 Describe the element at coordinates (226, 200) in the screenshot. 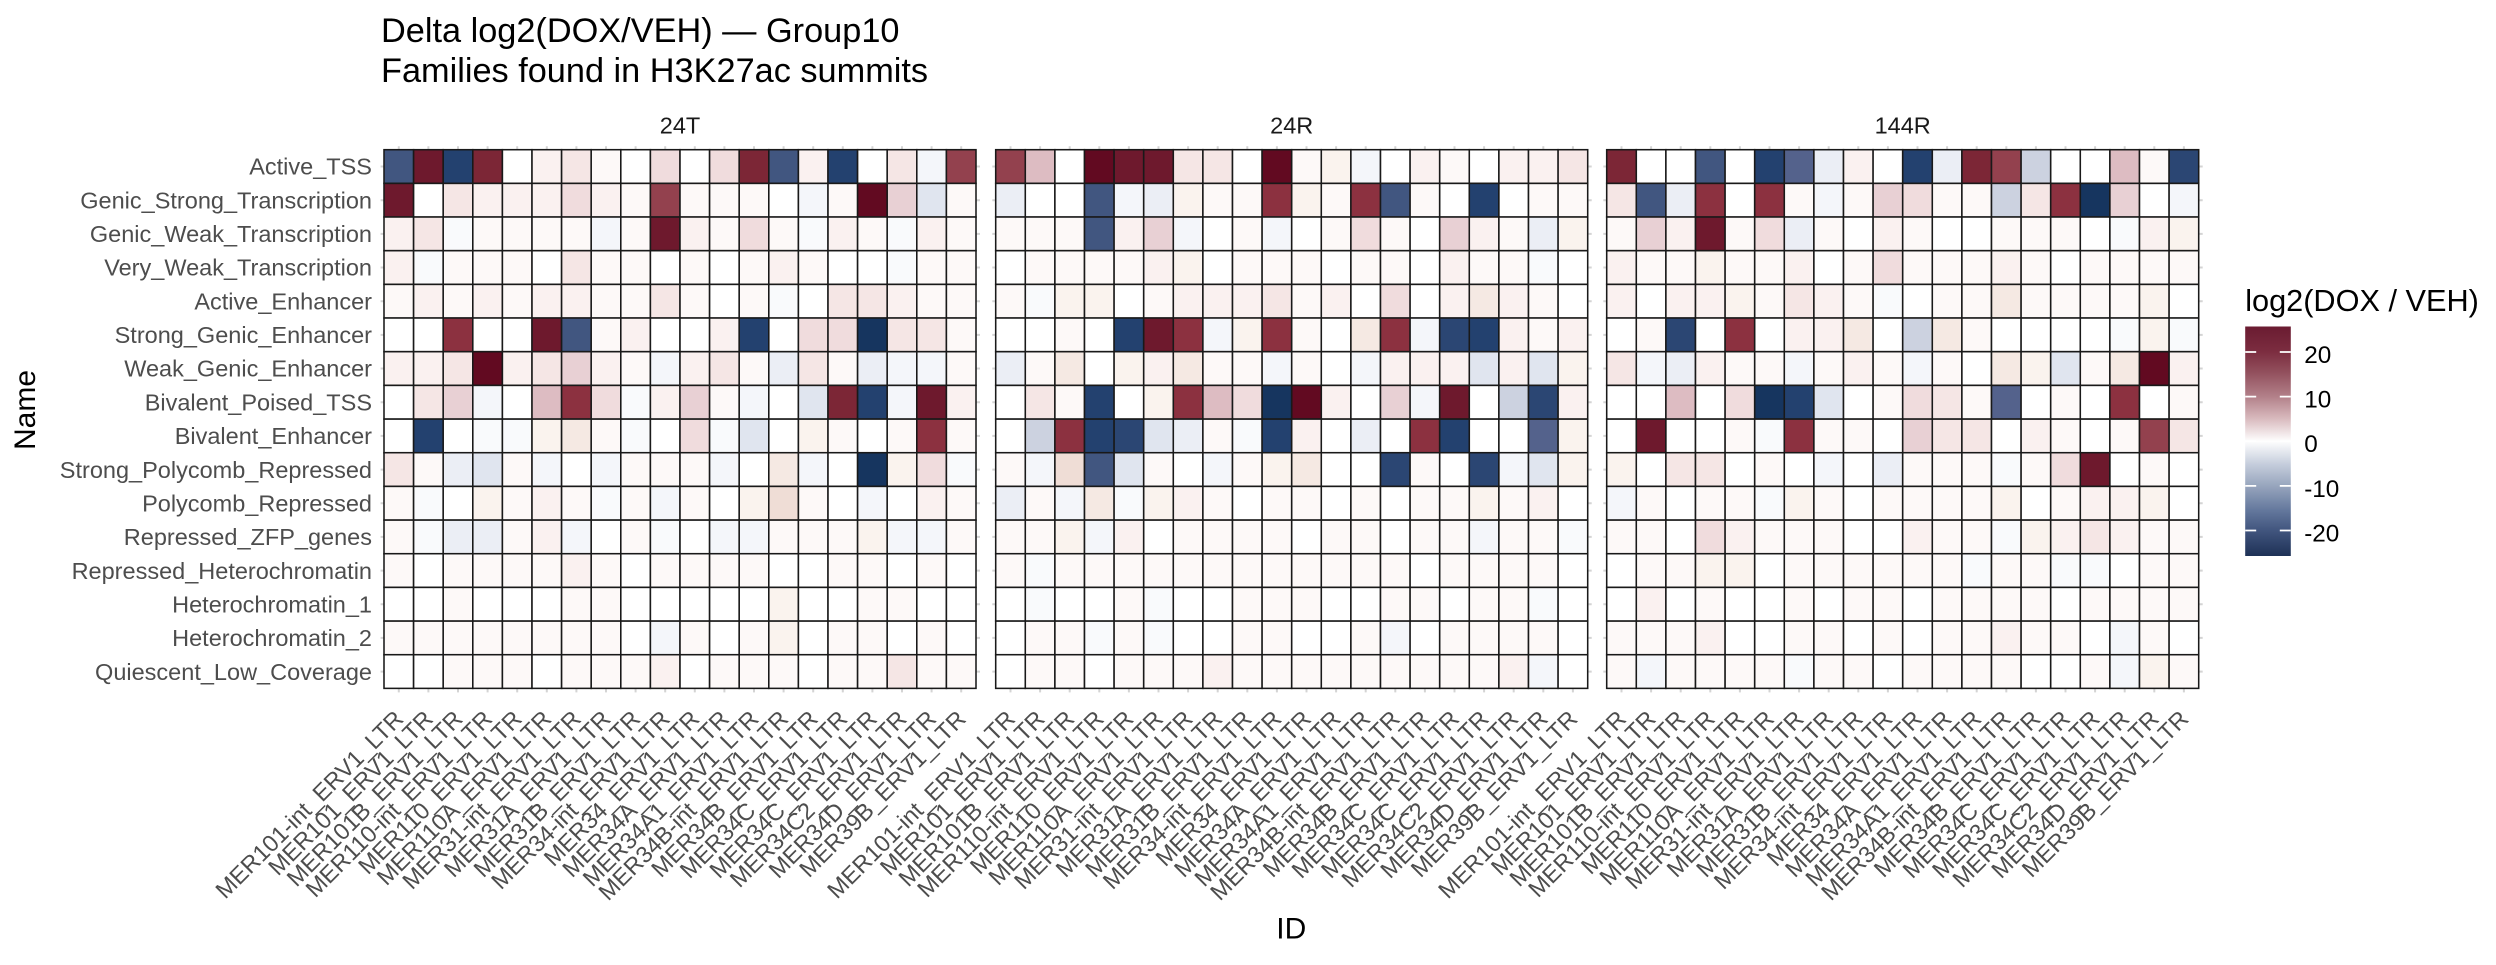

I see `svg-text: Genic_Strong_Transcription` at that location.